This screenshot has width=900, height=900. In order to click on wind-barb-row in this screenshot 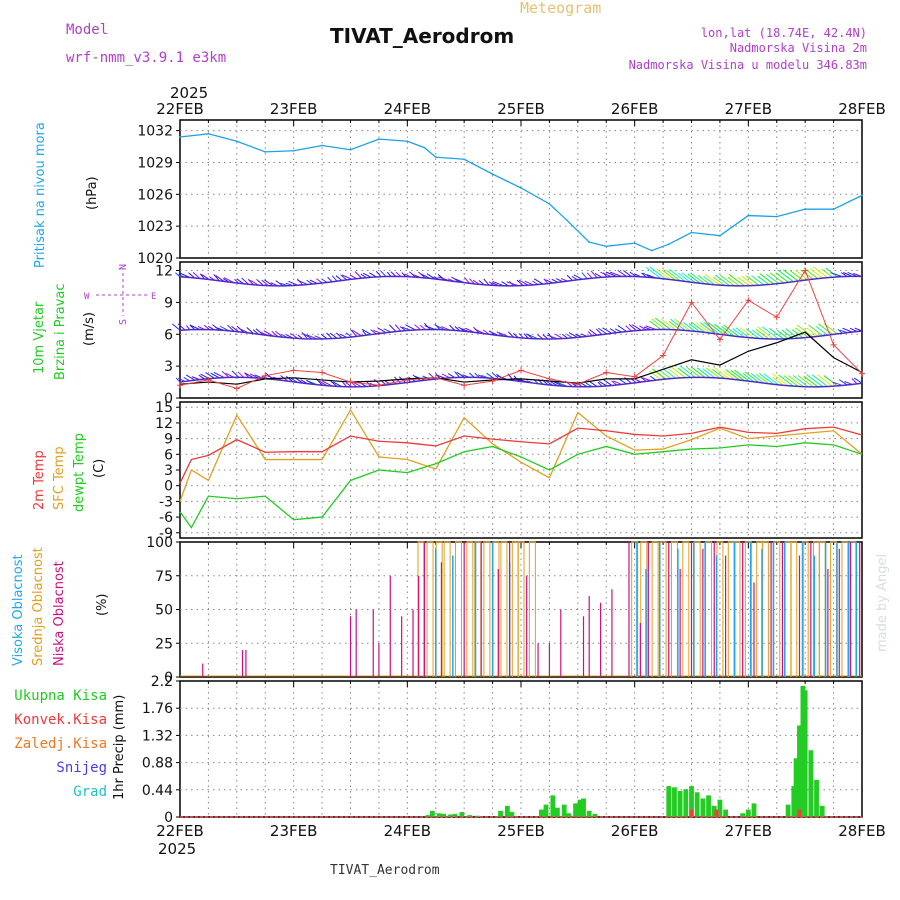, I will do `click(521, 382)`.